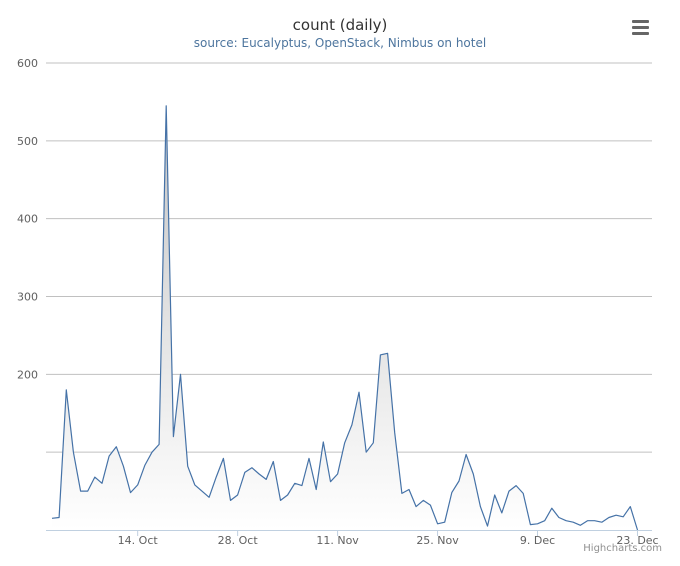 This screenshot has height=566, width=680. What do you see at coordinates (27, 374) in the screenshot?
I see `y-tick-label: 200` at bounding box center [27, 374].